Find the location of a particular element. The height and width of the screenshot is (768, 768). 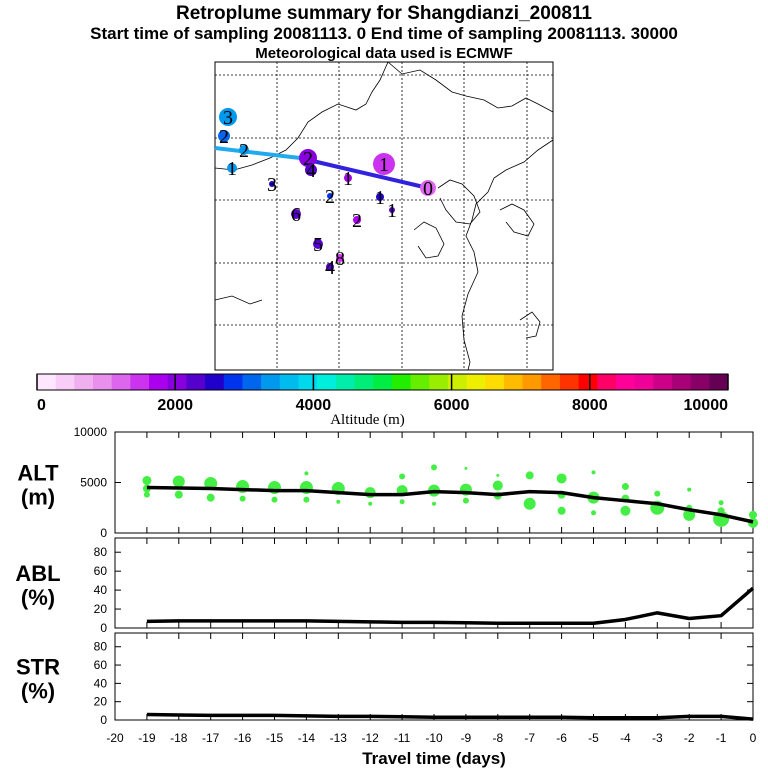

x-tick-label: -4 is located at coordinates (625, 738).